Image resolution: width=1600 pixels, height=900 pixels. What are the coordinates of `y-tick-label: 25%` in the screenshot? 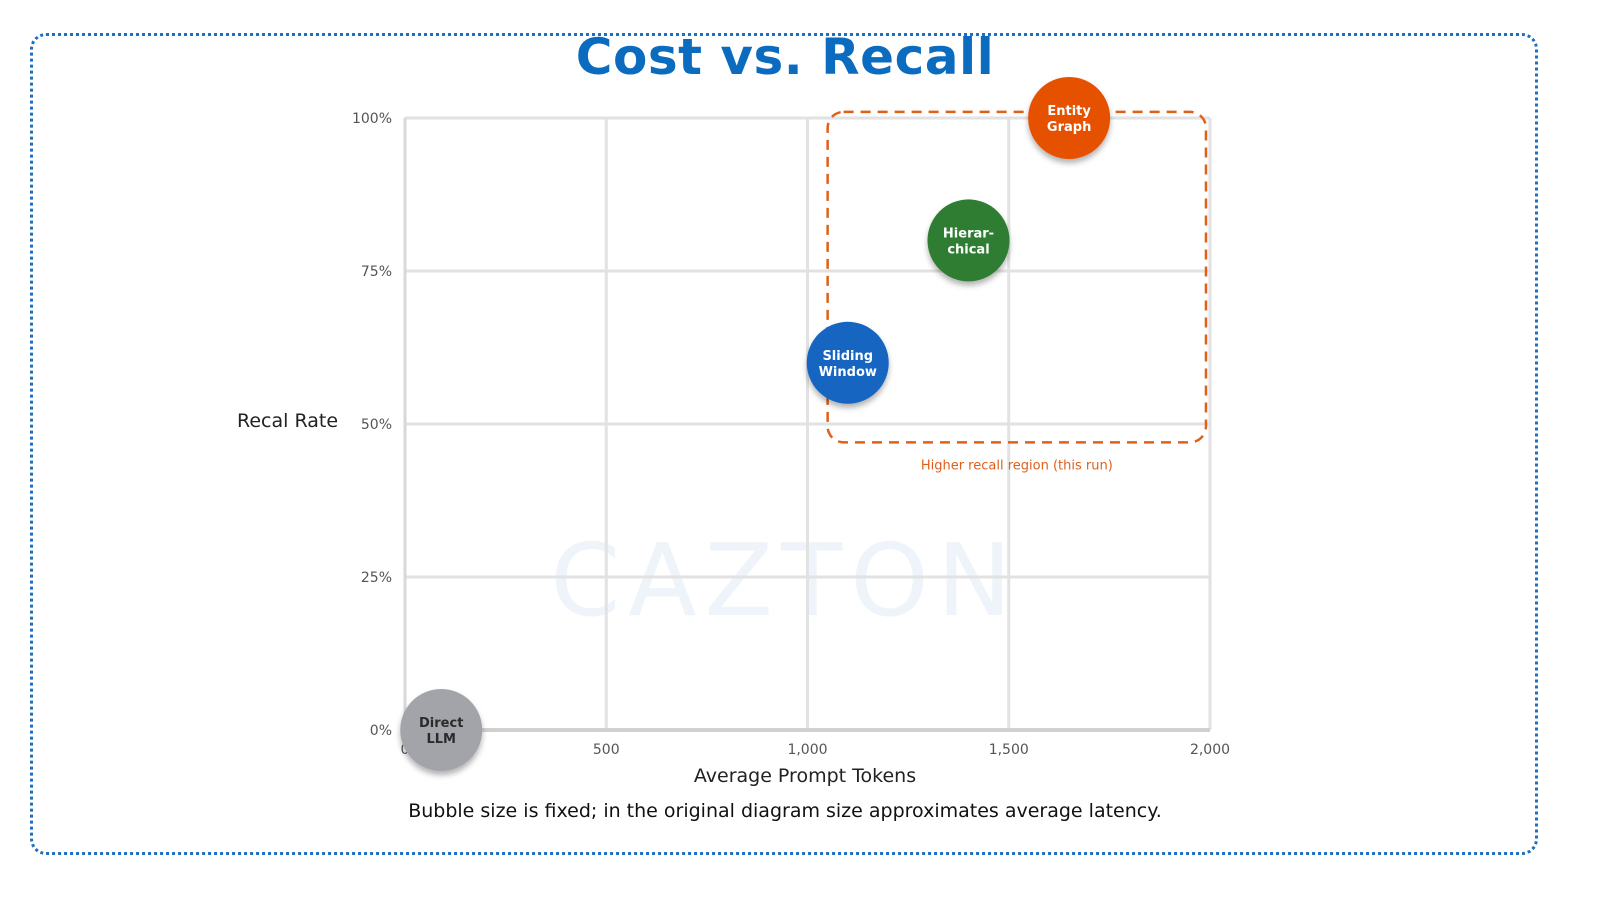 It's located at (376, 578).